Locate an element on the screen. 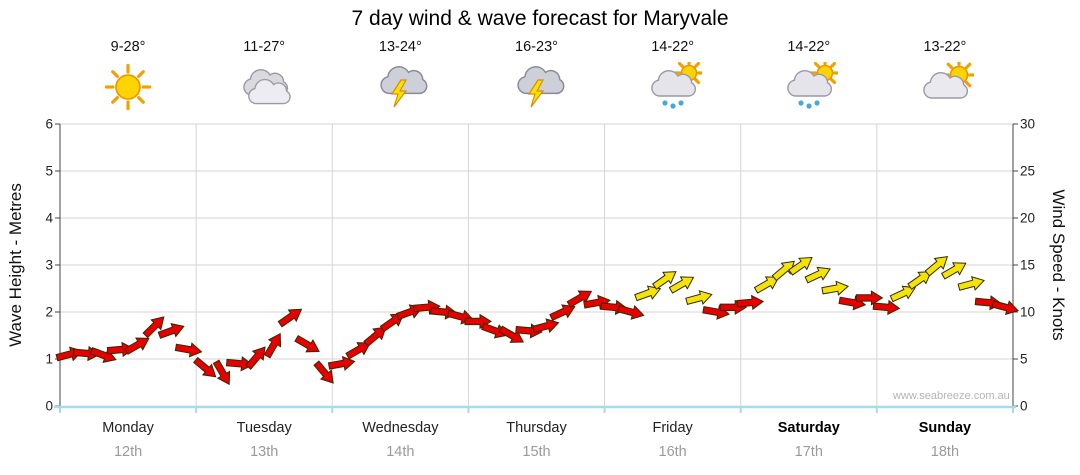 The width and height of the screenshot is (1080, 475). sun-cloud-icon is located at coordinates (948, 80).